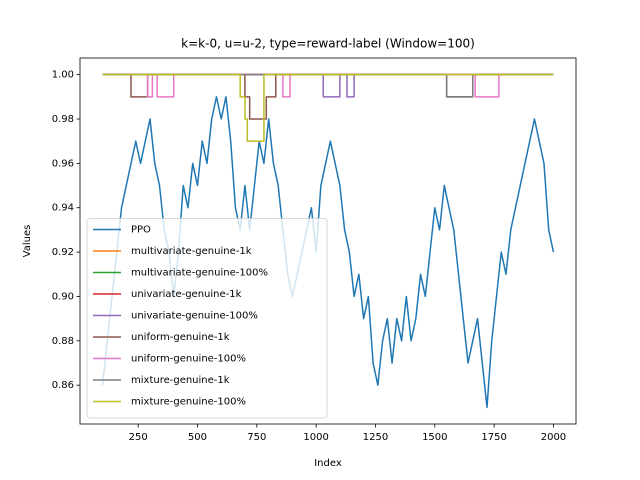 This screenshot has height=480, width=640. What do you see at coordinates (256, 437) in the screenshot?
I see `x-tick-label: 750` at bounding box center [256, 437].